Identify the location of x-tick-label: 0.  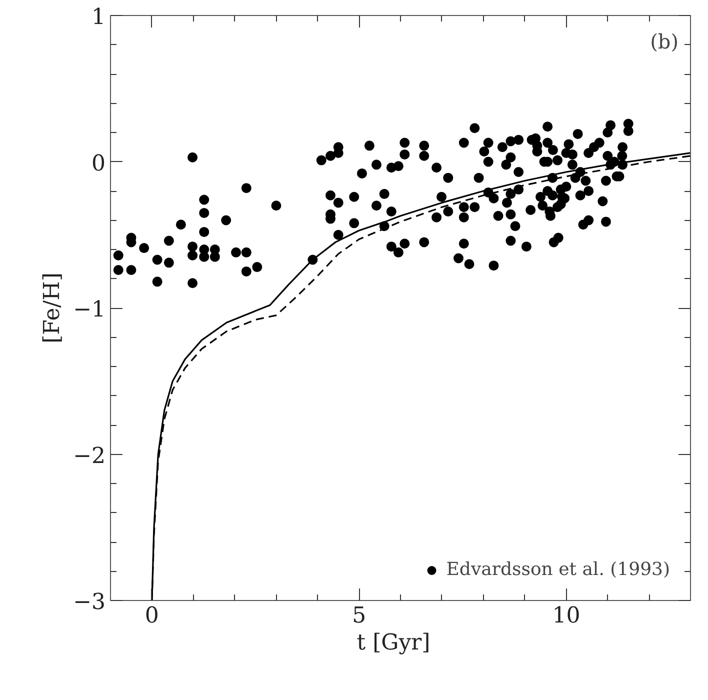
(151, 616).